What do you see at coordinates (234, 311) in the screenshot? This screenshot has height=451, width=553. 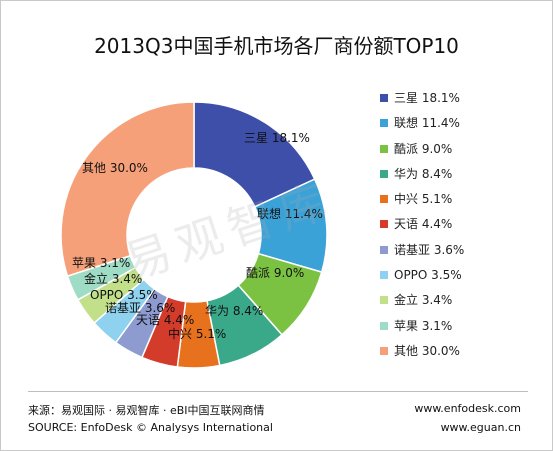 I see `slice-data-label: 华为 8.4%` at bounding box center [234, 311].